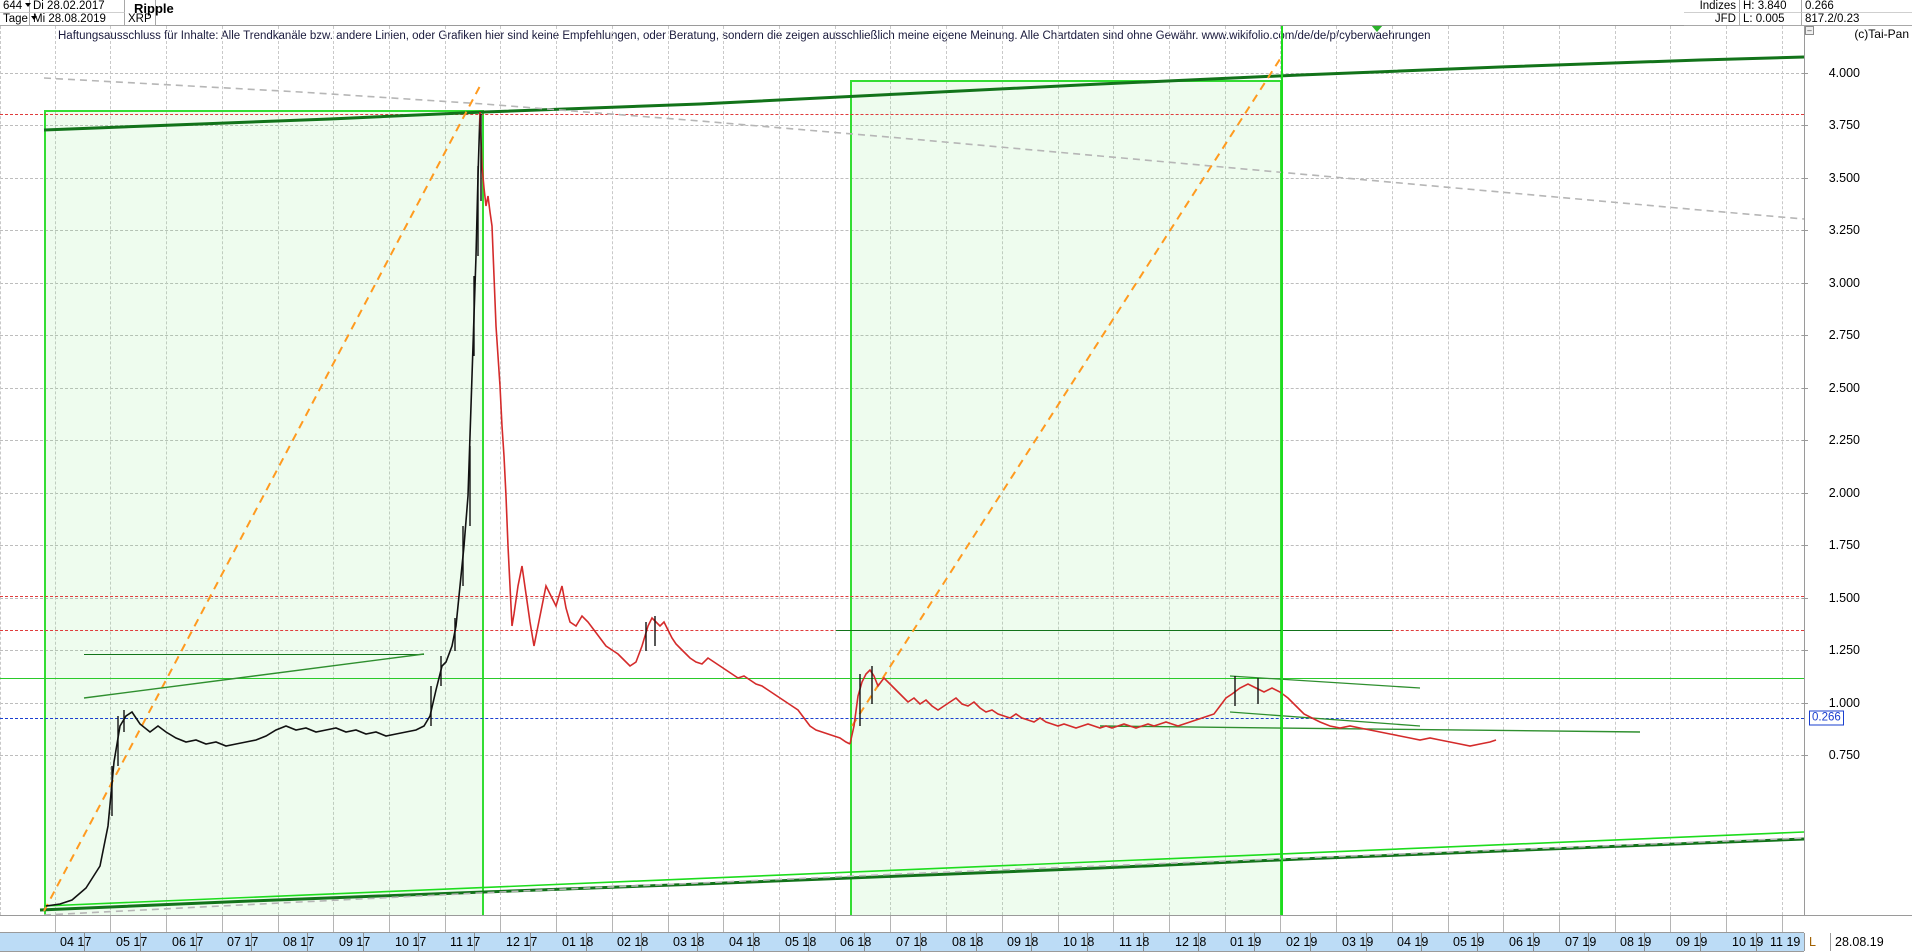 This screenshot has height=952, width=1912. What do you see at coordinates (33, 18) in the screenshot?
I see `chevron-down-icon` at bounding box center [33, 18].